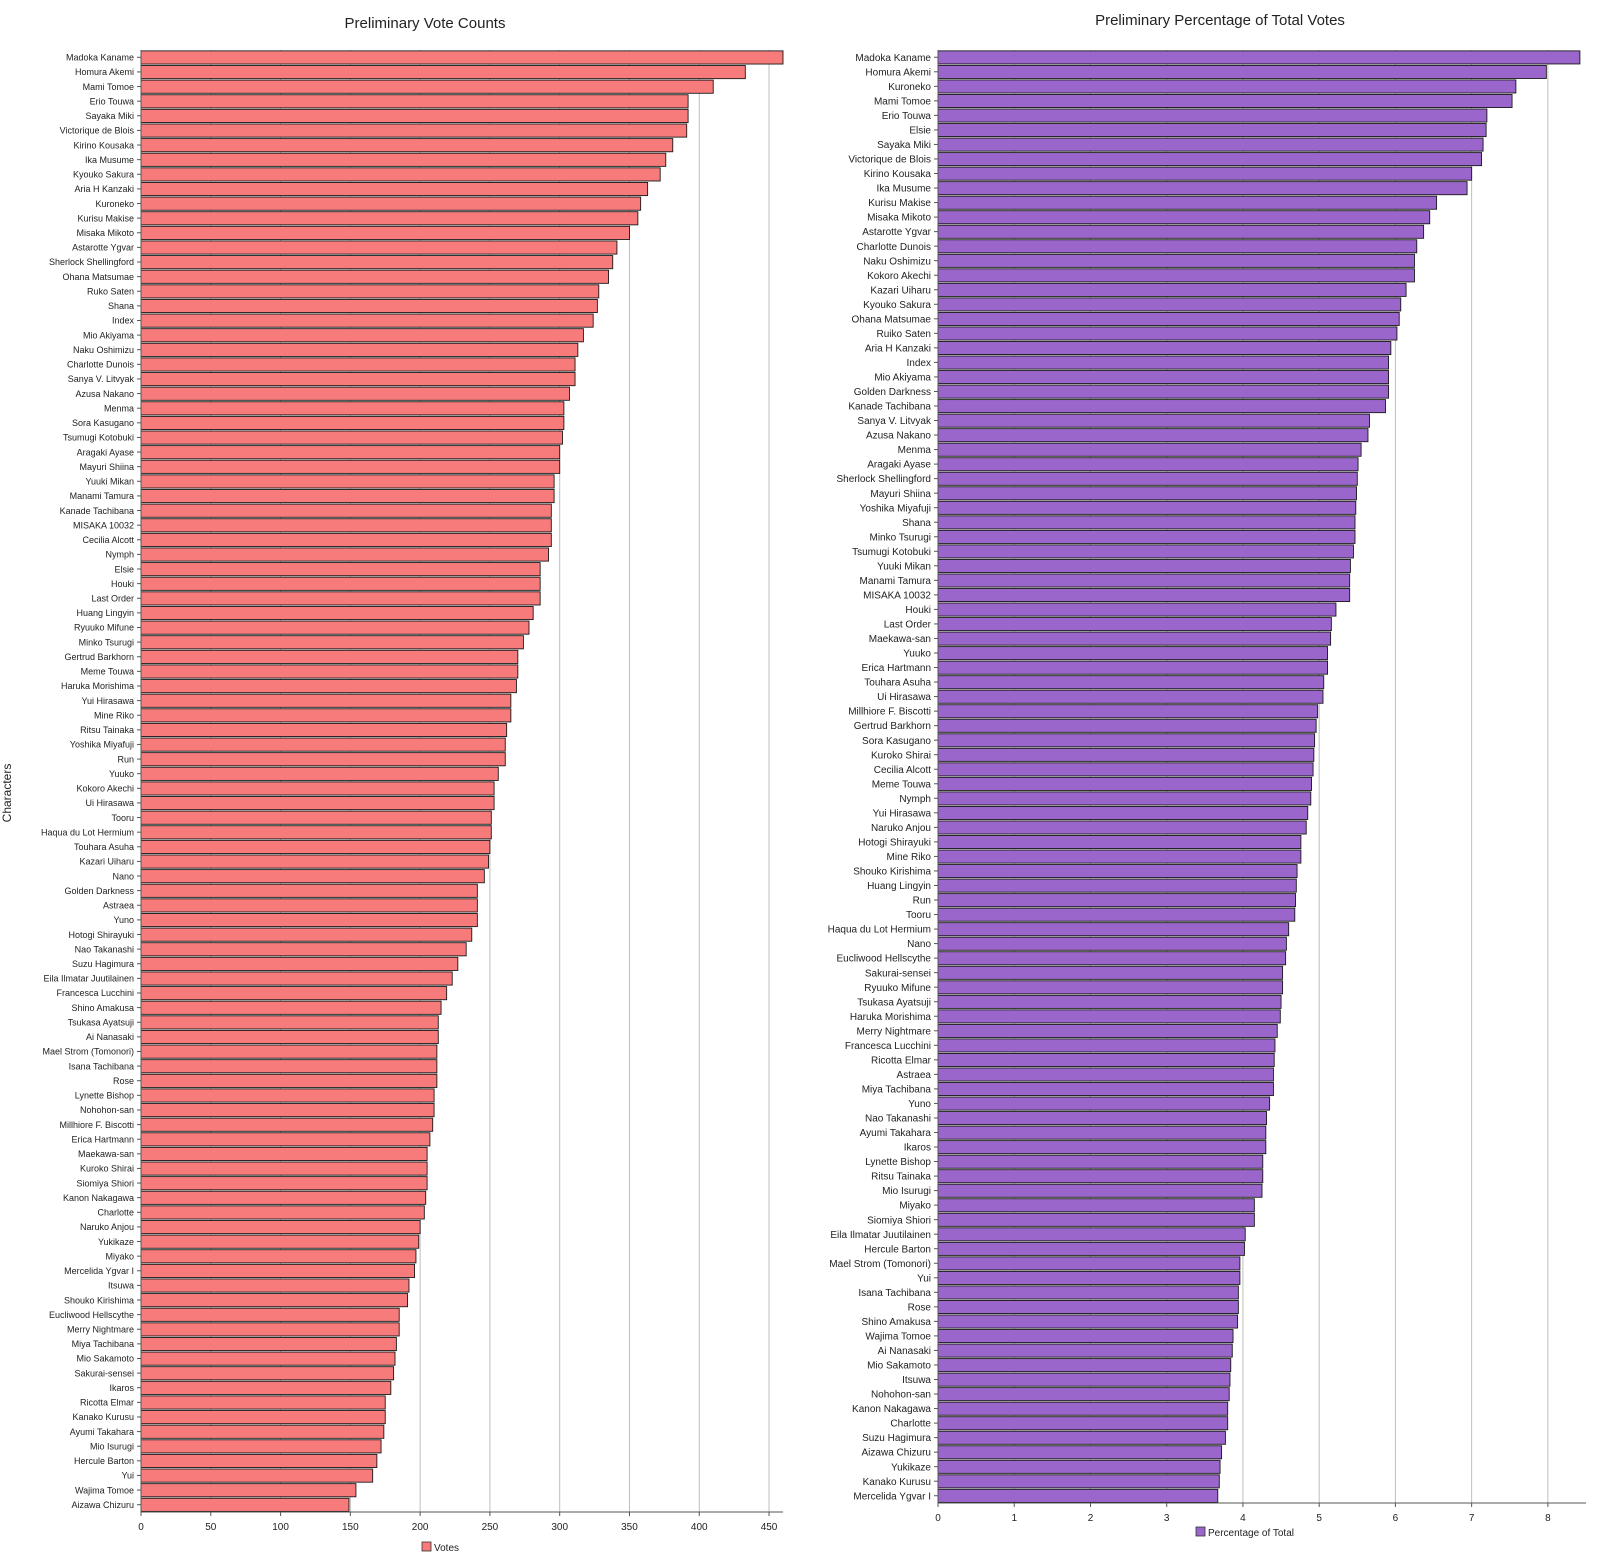  I want to click on vote-counts-category-label: Homura Akemi, so click(104, 72).